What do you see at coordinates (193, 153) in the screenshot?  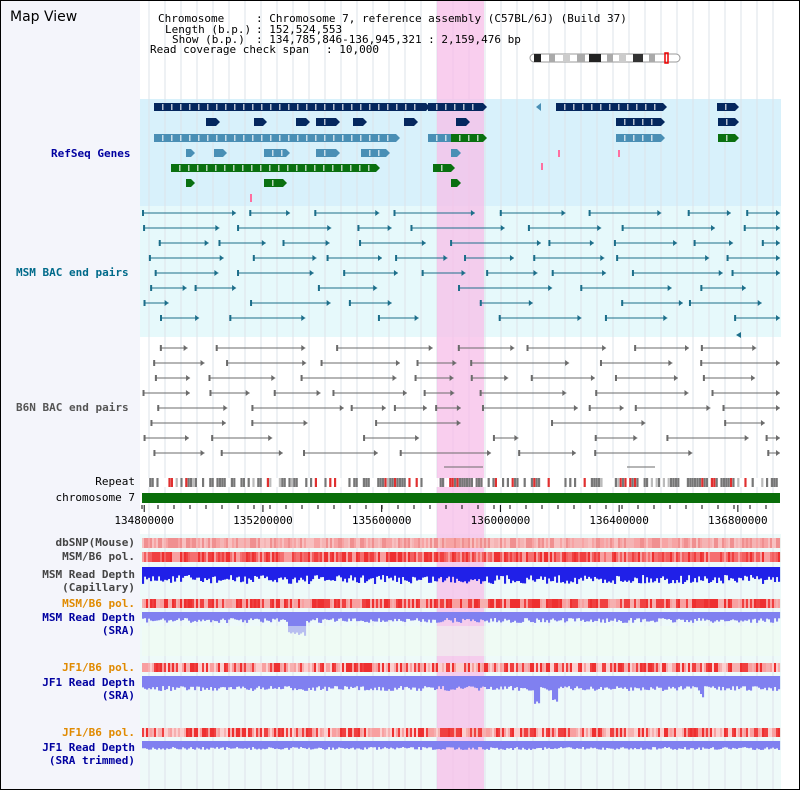 I see `refseq-gene-arrow` at bounding box center [193, 153].